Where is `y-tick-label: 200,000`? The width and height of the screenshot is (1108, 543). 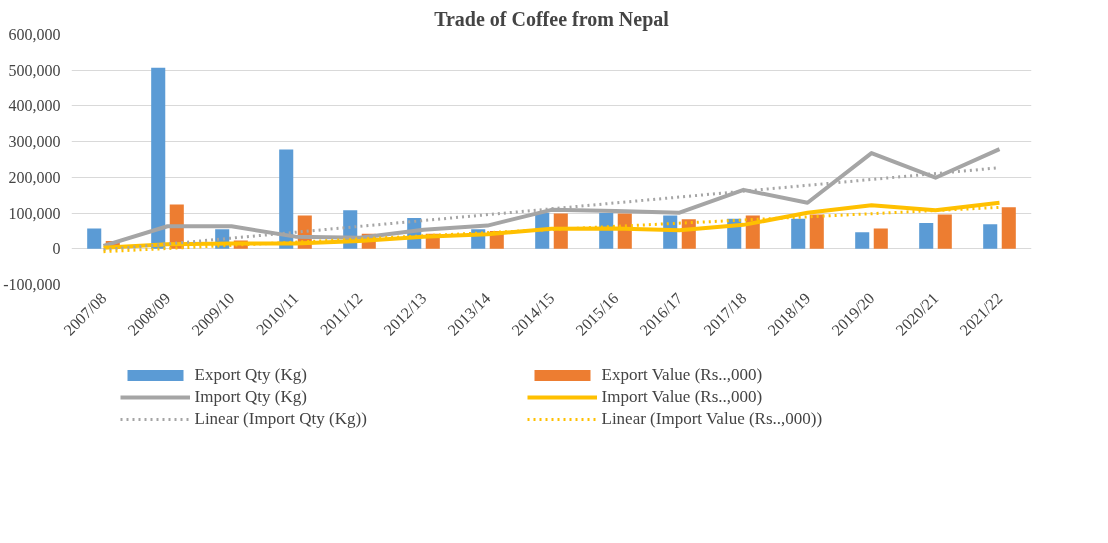
y-tick-label: 200,000 is located at coordinates (34, 177).